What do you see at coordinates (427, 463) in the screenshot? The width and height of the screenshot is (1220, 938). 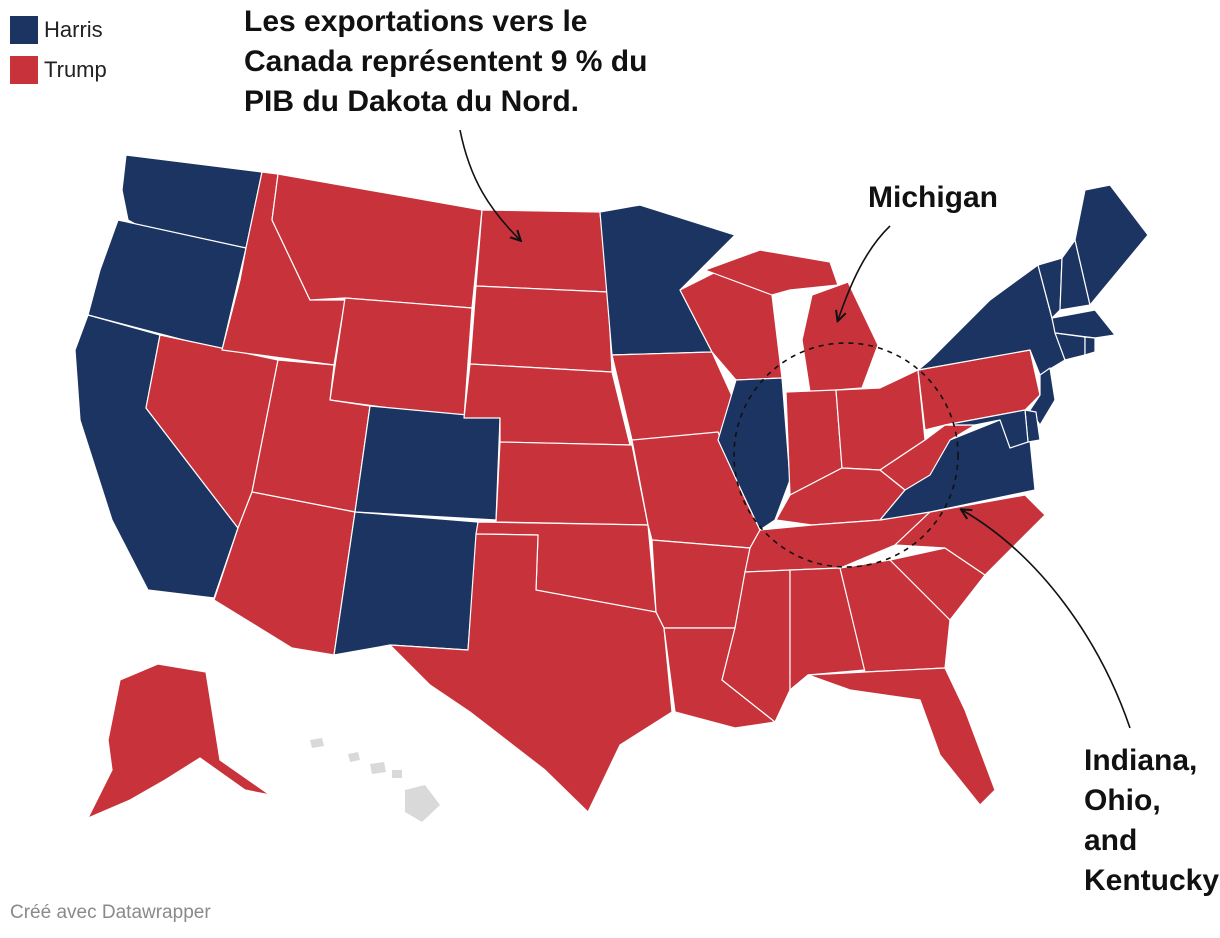 I see `state-CO` at bounding box center [427, 463].